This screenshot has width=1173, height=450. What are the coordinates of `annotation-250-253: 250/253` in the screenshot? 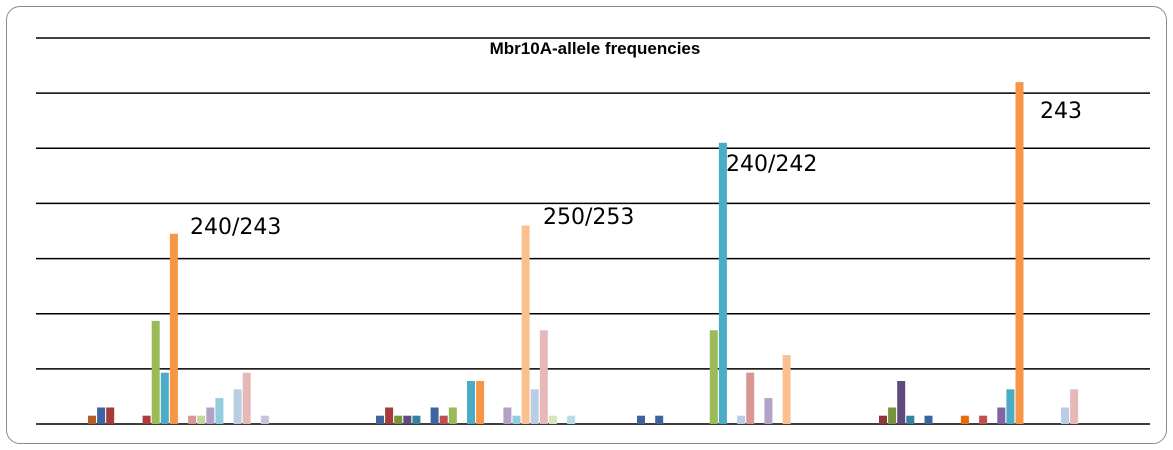 It's located at (588, 217).